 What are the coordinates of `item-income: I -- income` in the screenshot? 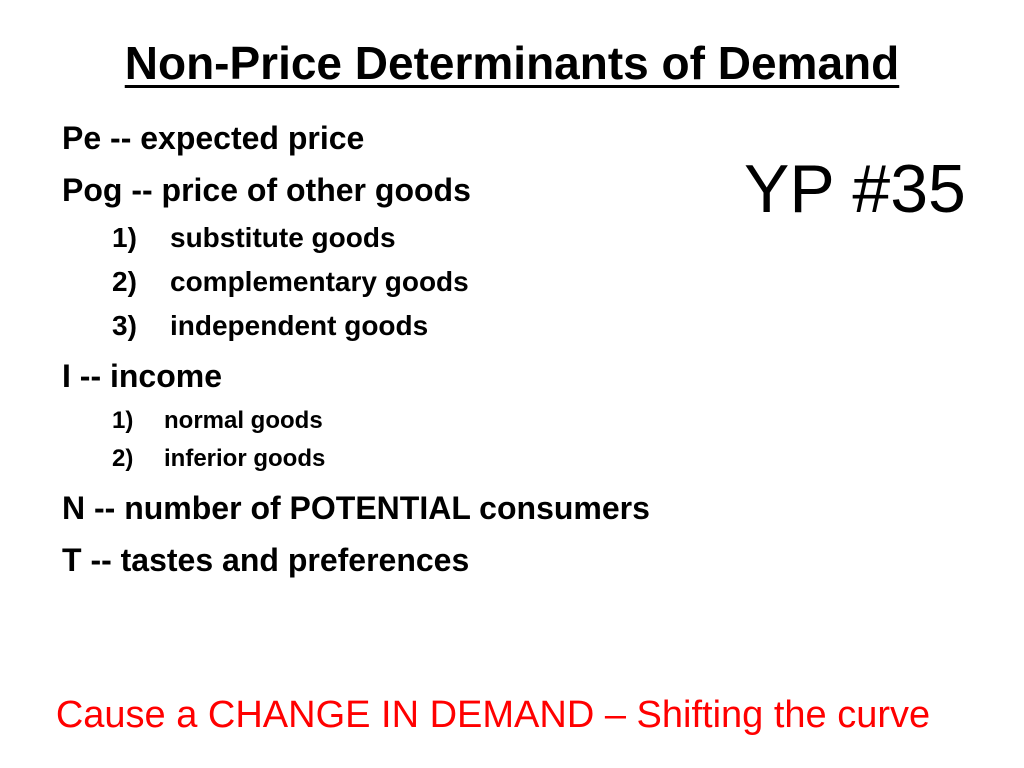 It's located at (142, 376).